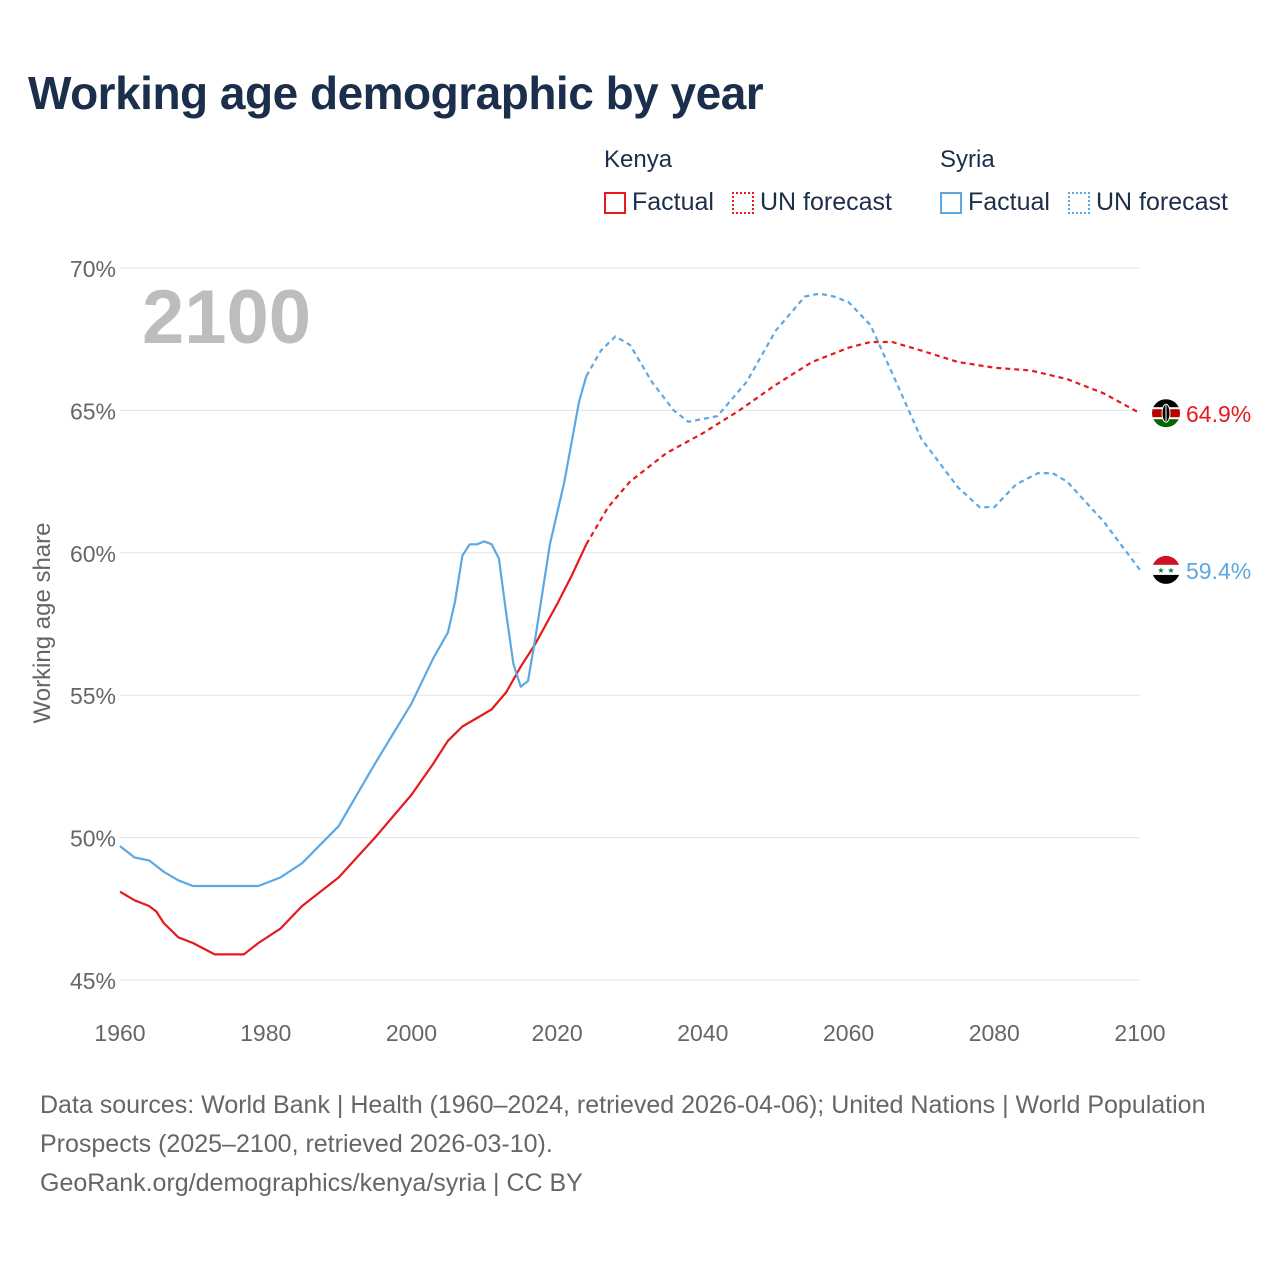  What do you see at coordinates (1166, 491) in the screenshot?
I see `end-markers: ★ ★` at bounding box center [1166, 491].